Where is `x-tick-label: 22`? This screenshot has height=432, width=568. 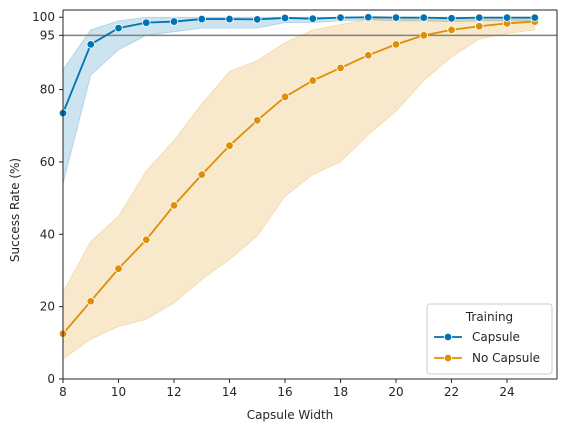
x-tick-label: 22 is located at coordinates (451, 392).